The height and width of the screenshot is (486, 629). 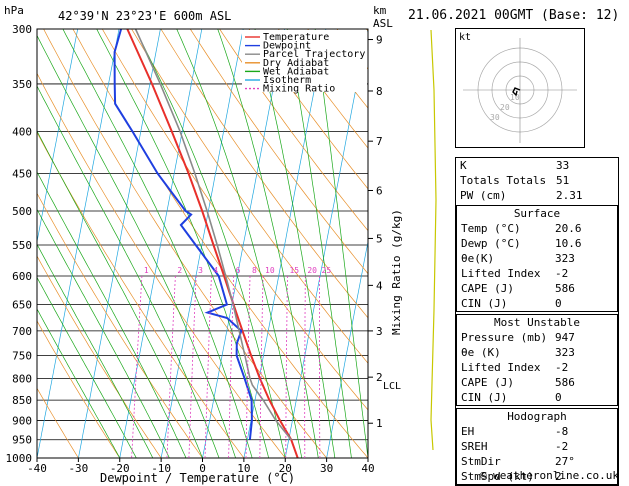 What do you see at coordinates (14, 10) in the screenshot?
I see `pressure-unit-label: hPa` at bounding box center [14, 10].